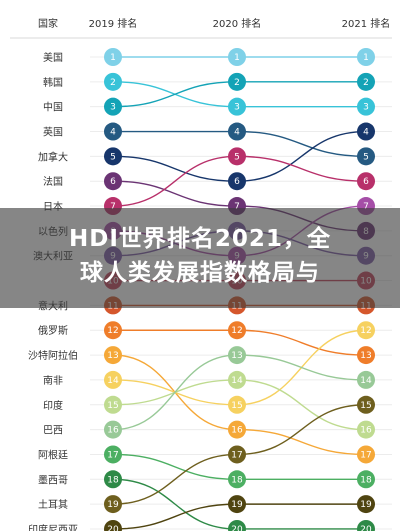 The image size is (400, 531). I want to click on country-label: 英国, so click(53, 132).